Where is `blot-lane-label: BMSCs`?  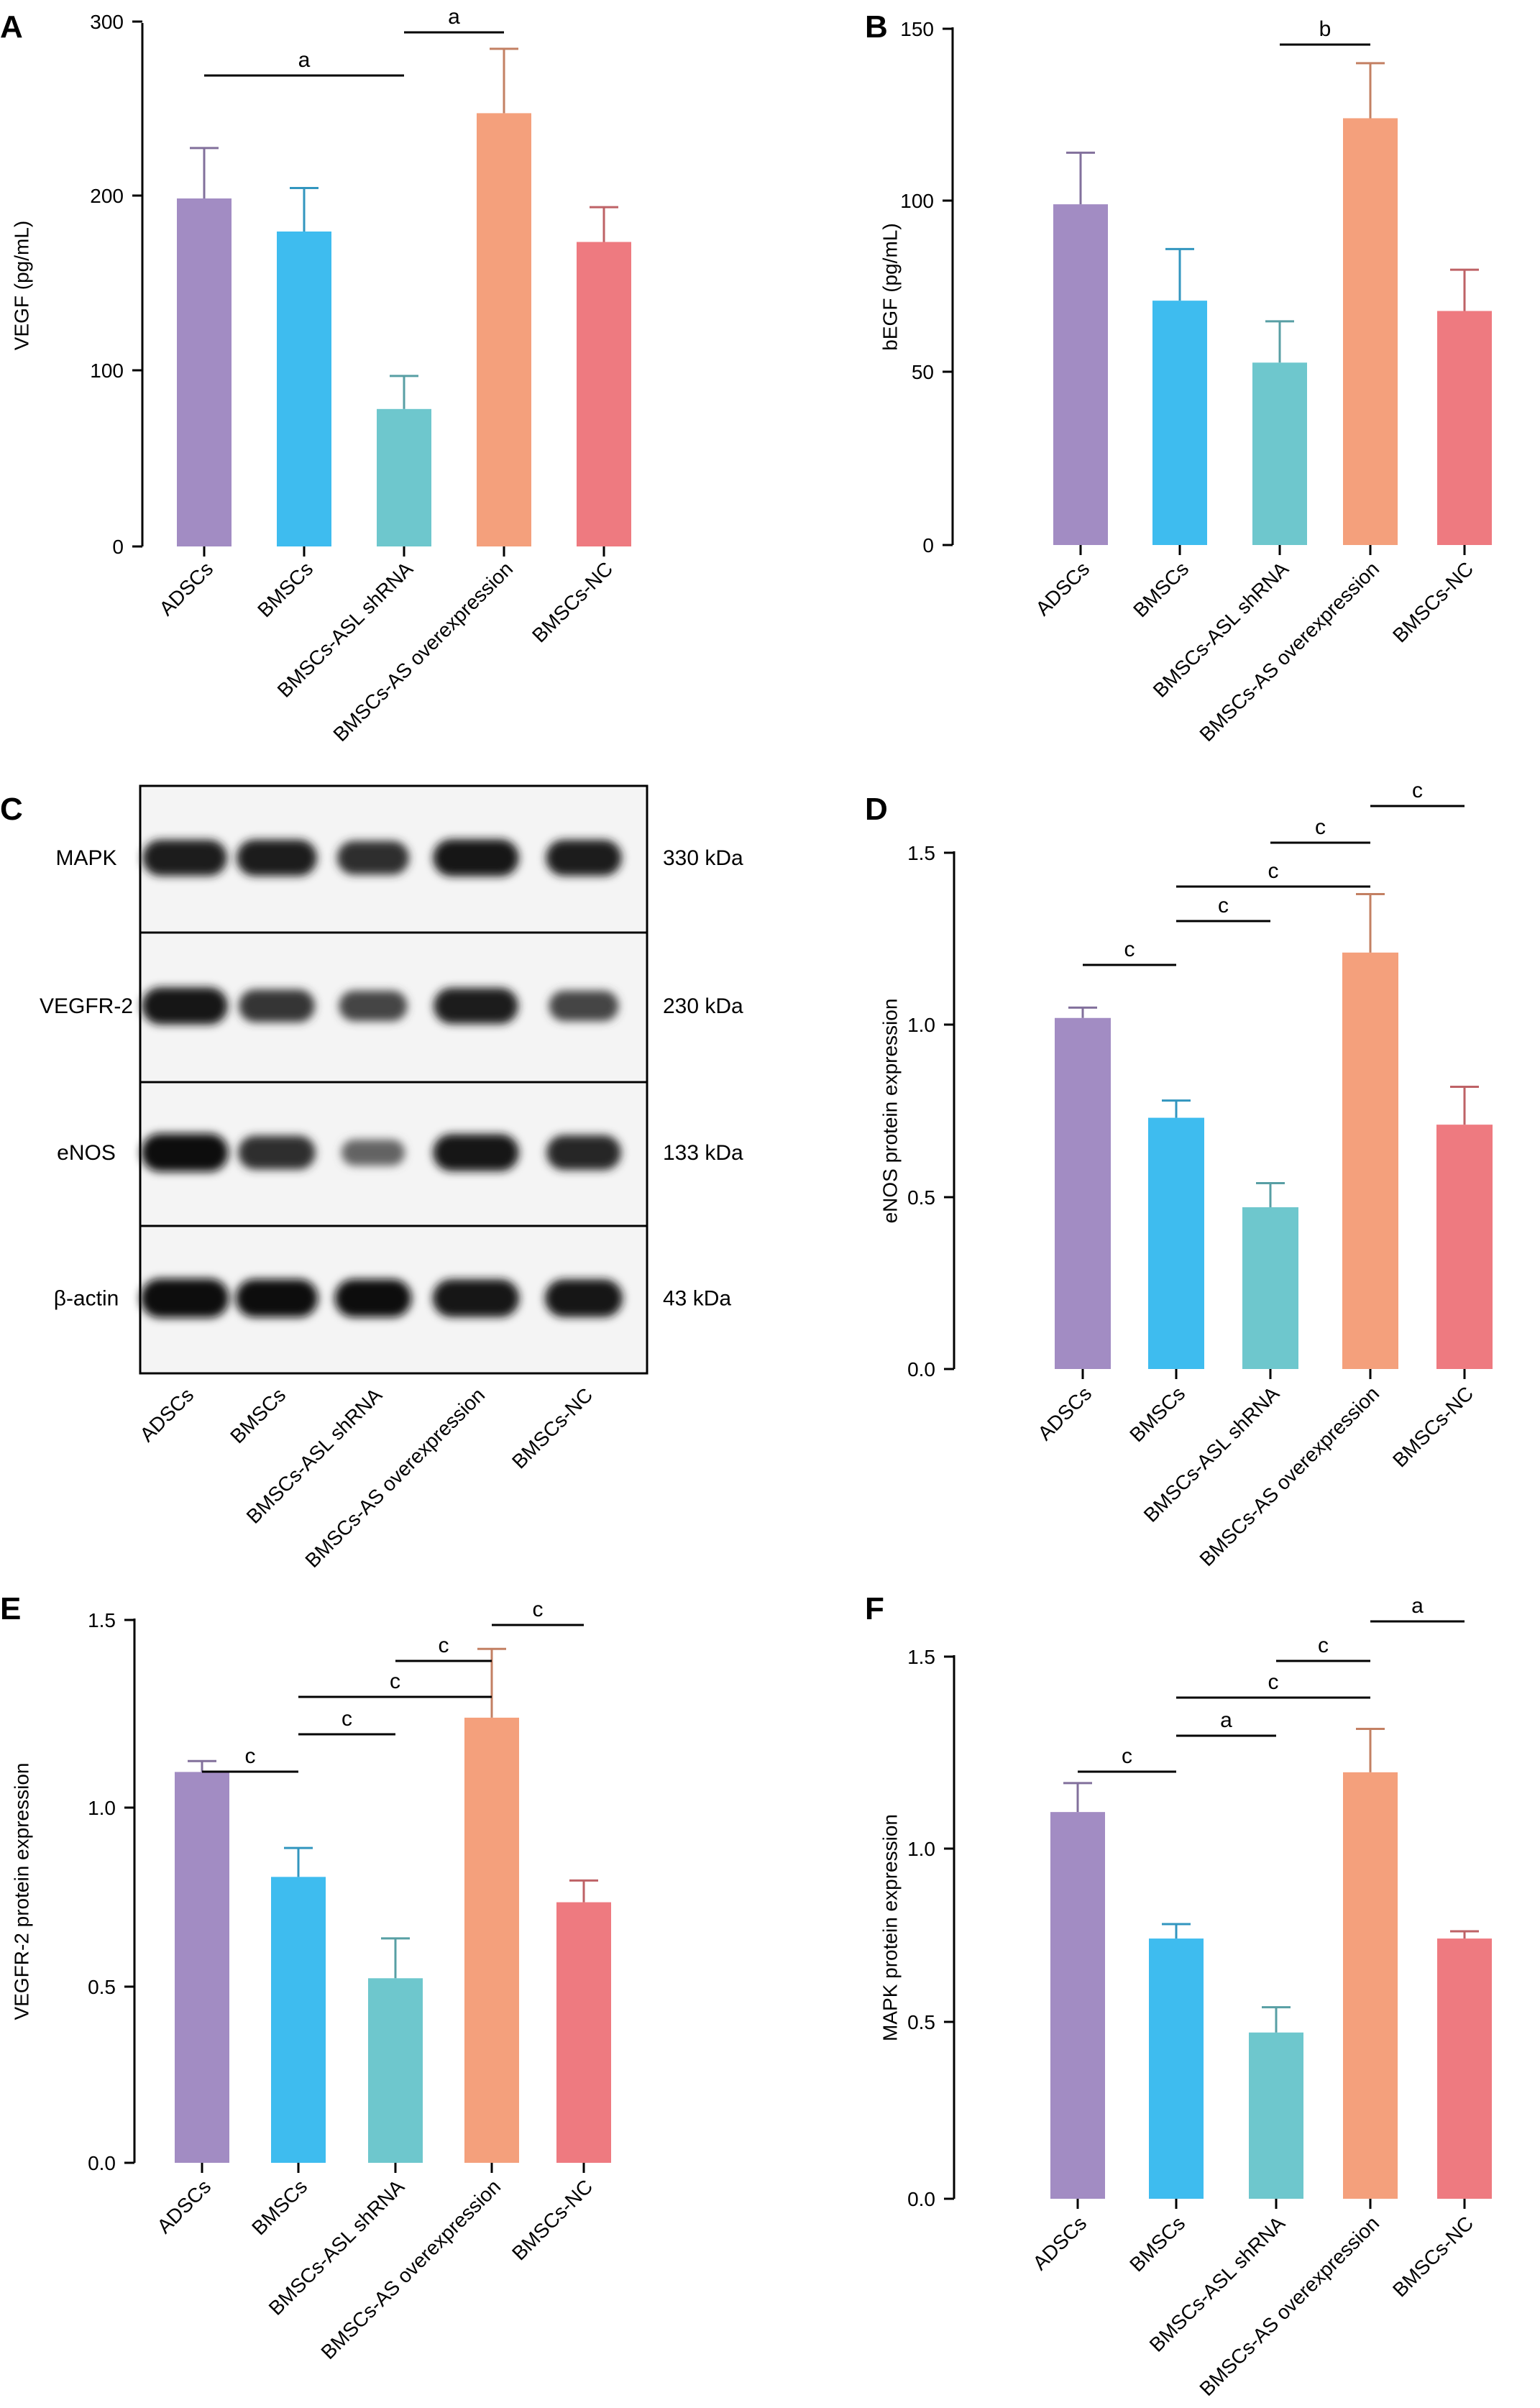
blot-lane-label: BMSCs is located at coordinates (258, 1415).